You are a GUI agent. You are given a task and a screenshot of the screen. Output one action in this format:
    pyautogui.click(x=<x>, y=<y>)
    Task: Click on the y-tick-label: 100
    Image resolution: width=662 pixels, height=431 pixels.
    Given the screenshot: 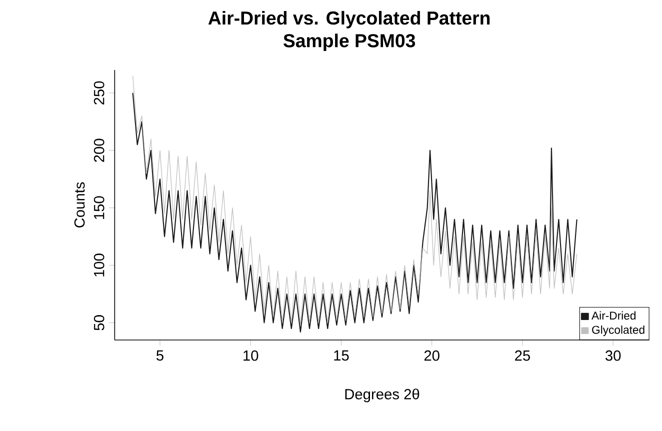 What is the action you would take?
    pyautogui.click(x=99, y=265)
    